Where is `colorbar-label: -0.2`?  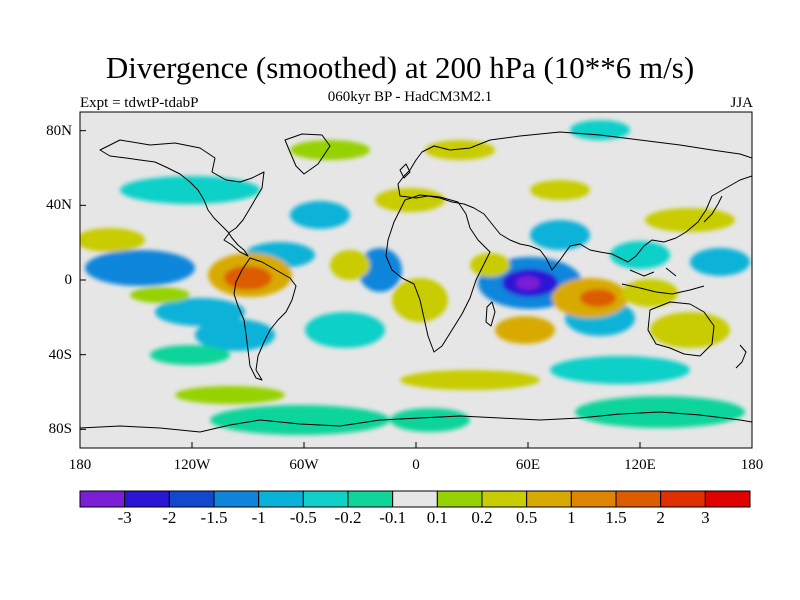
colorbar-label: -0.2 is located at coordinates (348, 517).